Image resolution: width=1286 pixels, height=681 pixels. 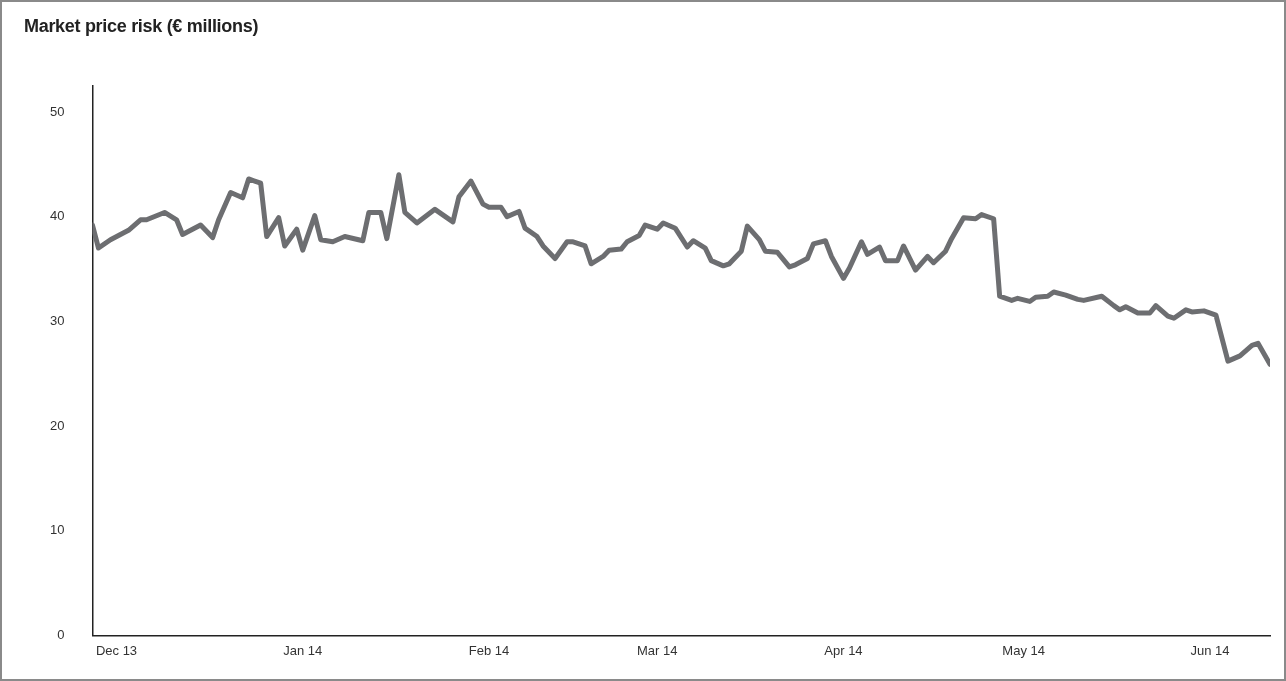 What do you see at coordinates (61, 634) in the screenshot?
I see `y-tick-label: 0` at bounding box center [61, 634].